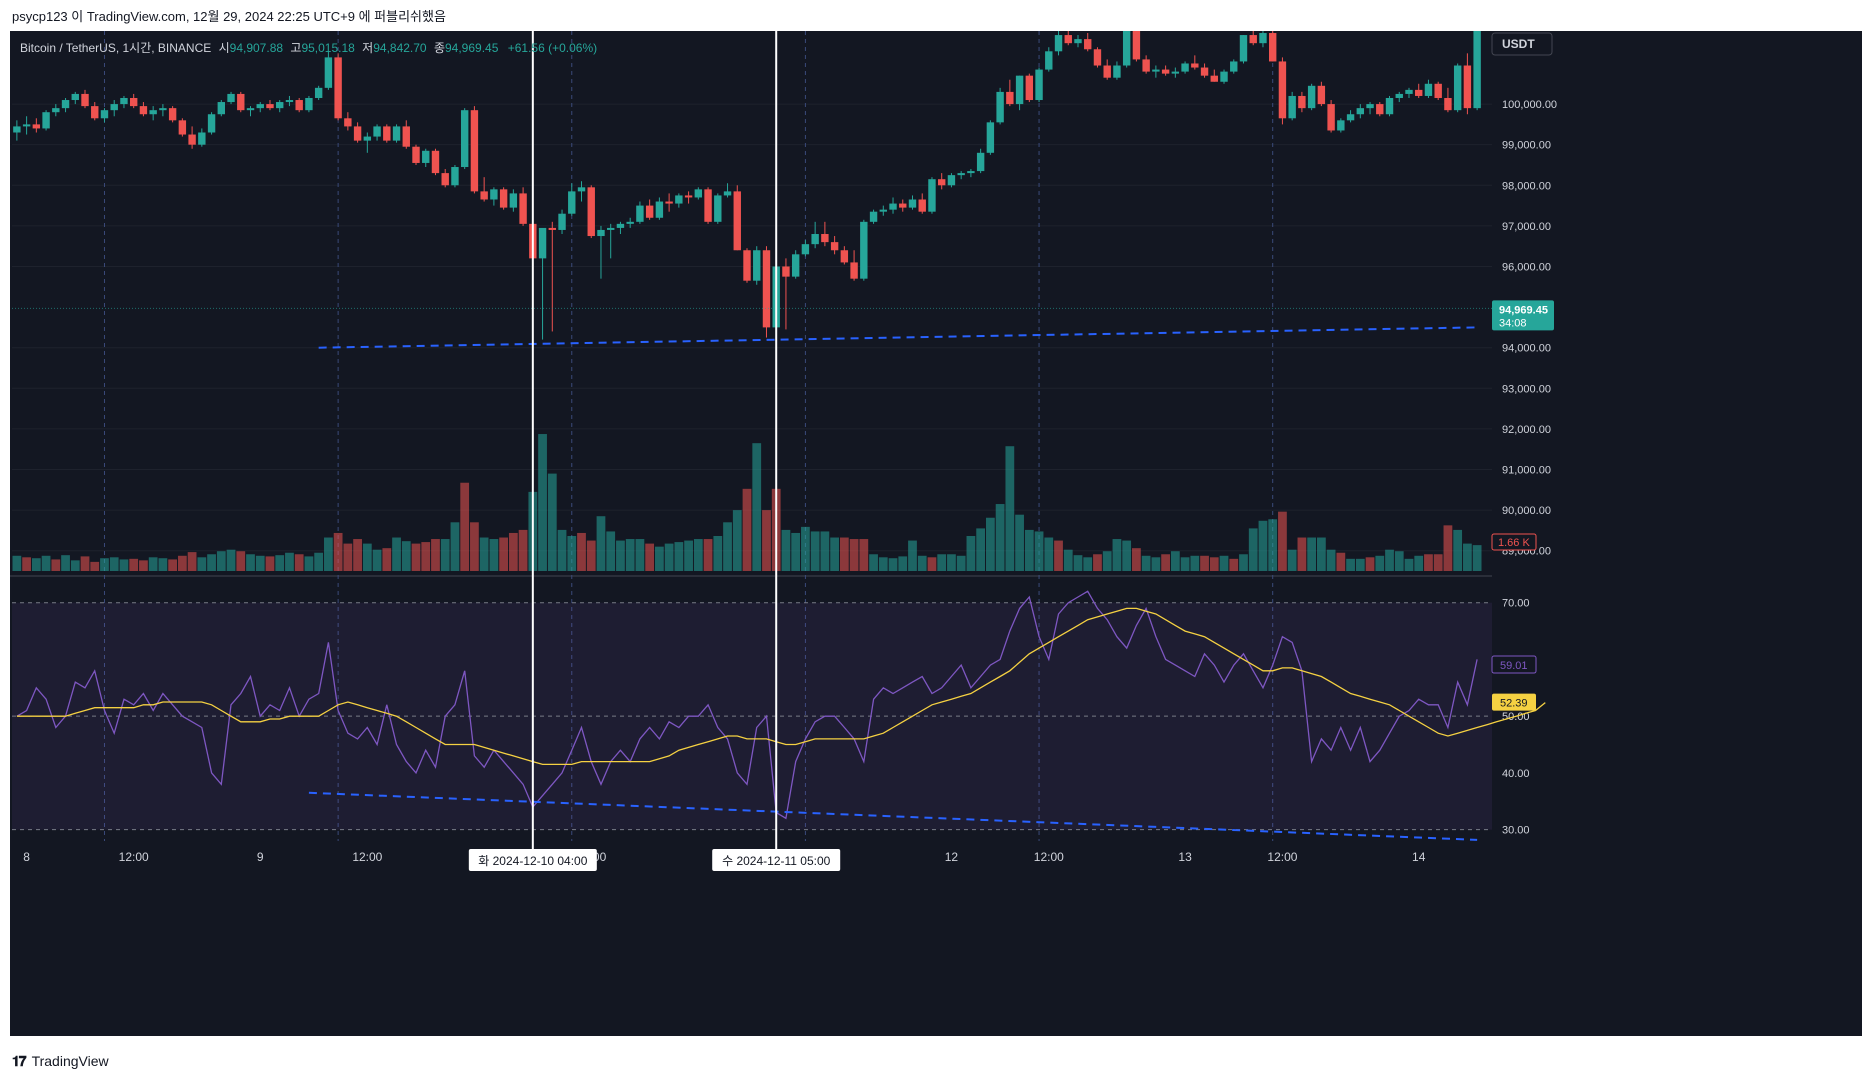  I want to click on rsi-value: 59.01, so click(1514, 666).